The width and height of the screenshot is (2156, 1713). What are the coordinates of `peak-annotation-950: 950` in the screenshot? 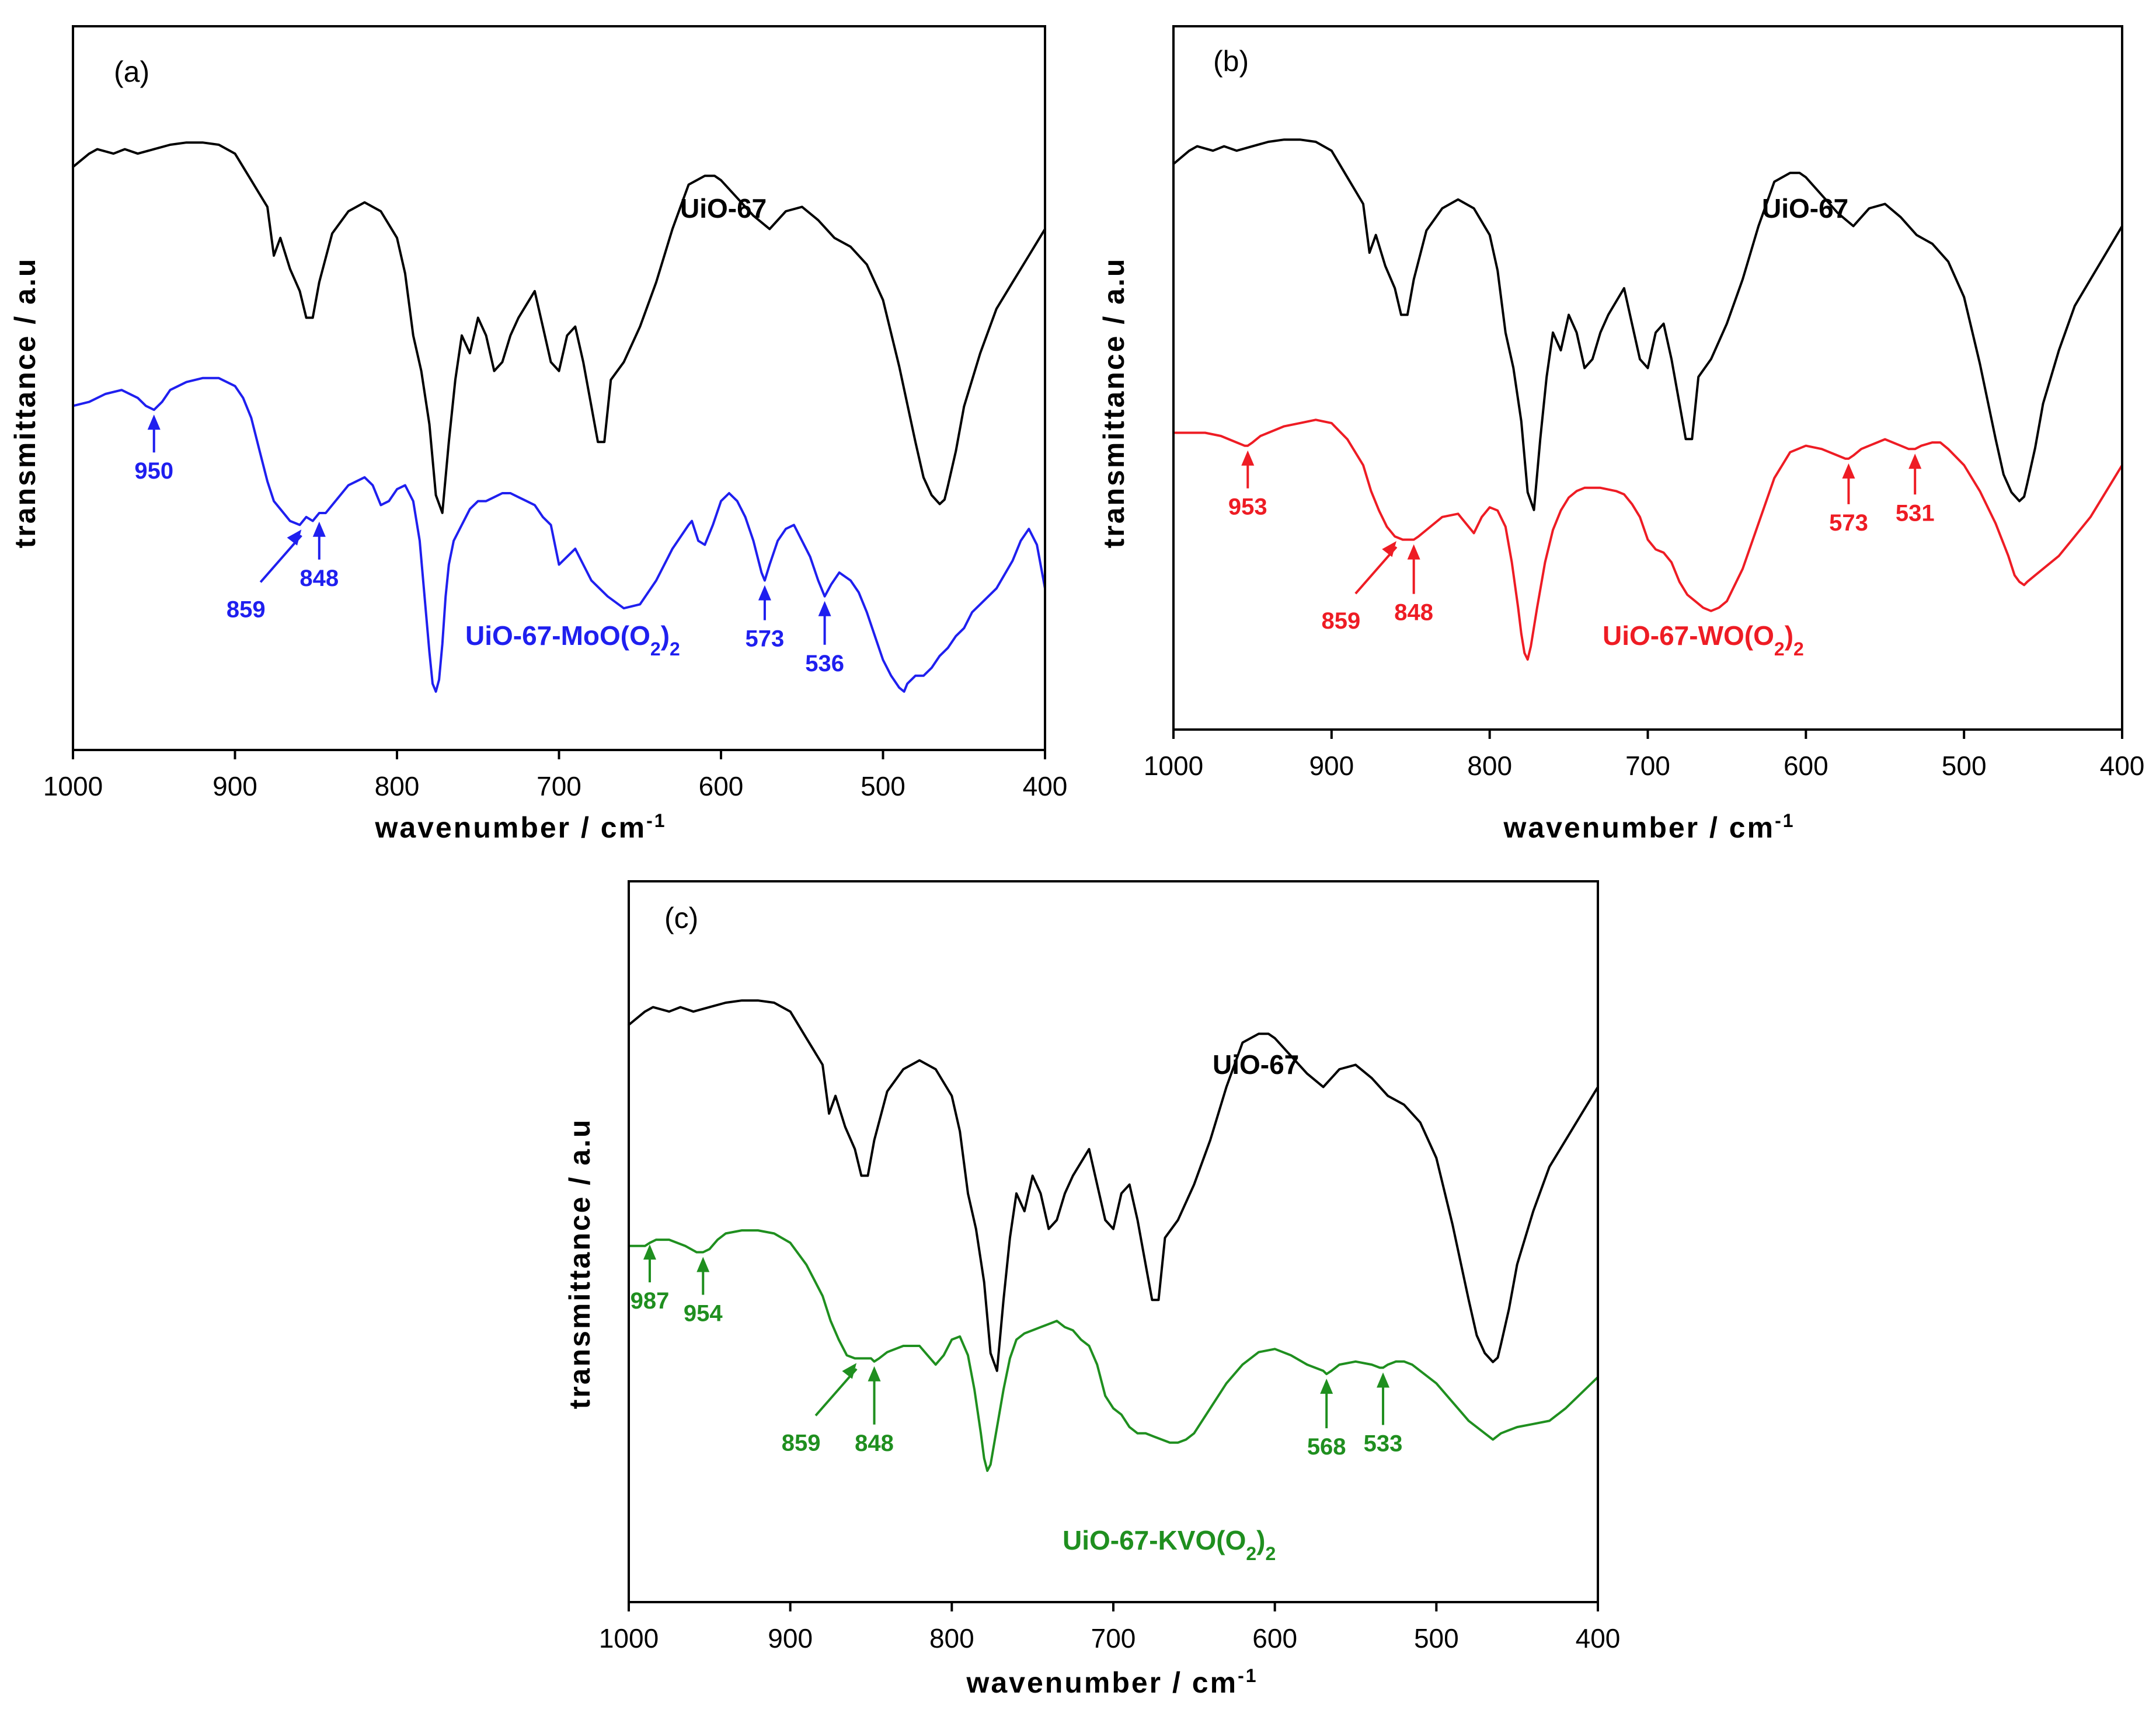 It's located at (153, 449).